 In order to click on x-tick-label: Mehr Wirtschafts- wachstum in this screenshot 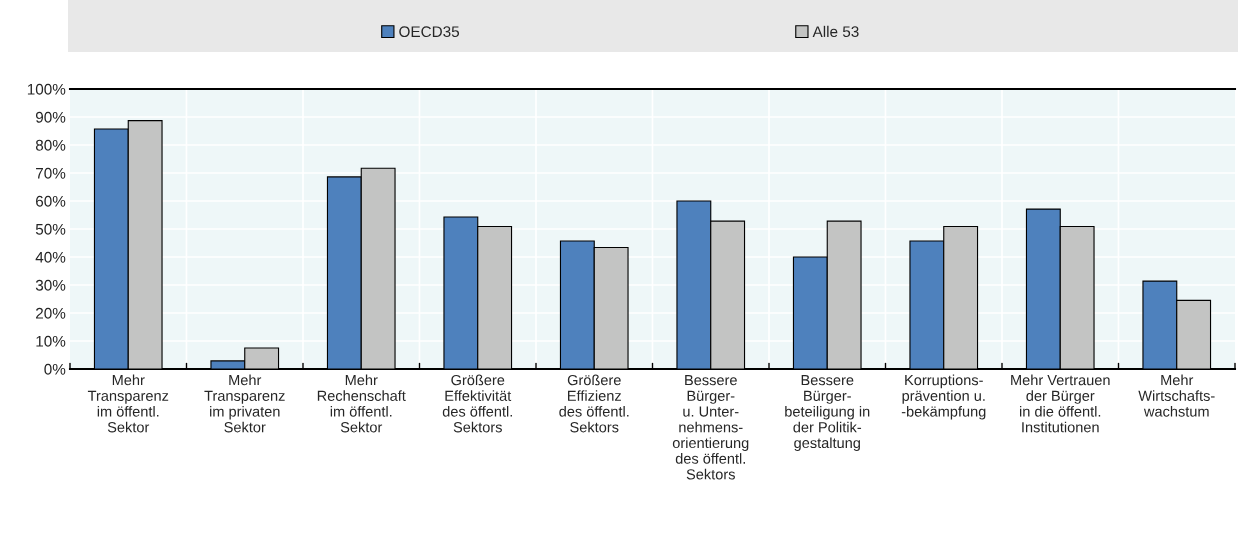, I will do `click(1176, 395)`.